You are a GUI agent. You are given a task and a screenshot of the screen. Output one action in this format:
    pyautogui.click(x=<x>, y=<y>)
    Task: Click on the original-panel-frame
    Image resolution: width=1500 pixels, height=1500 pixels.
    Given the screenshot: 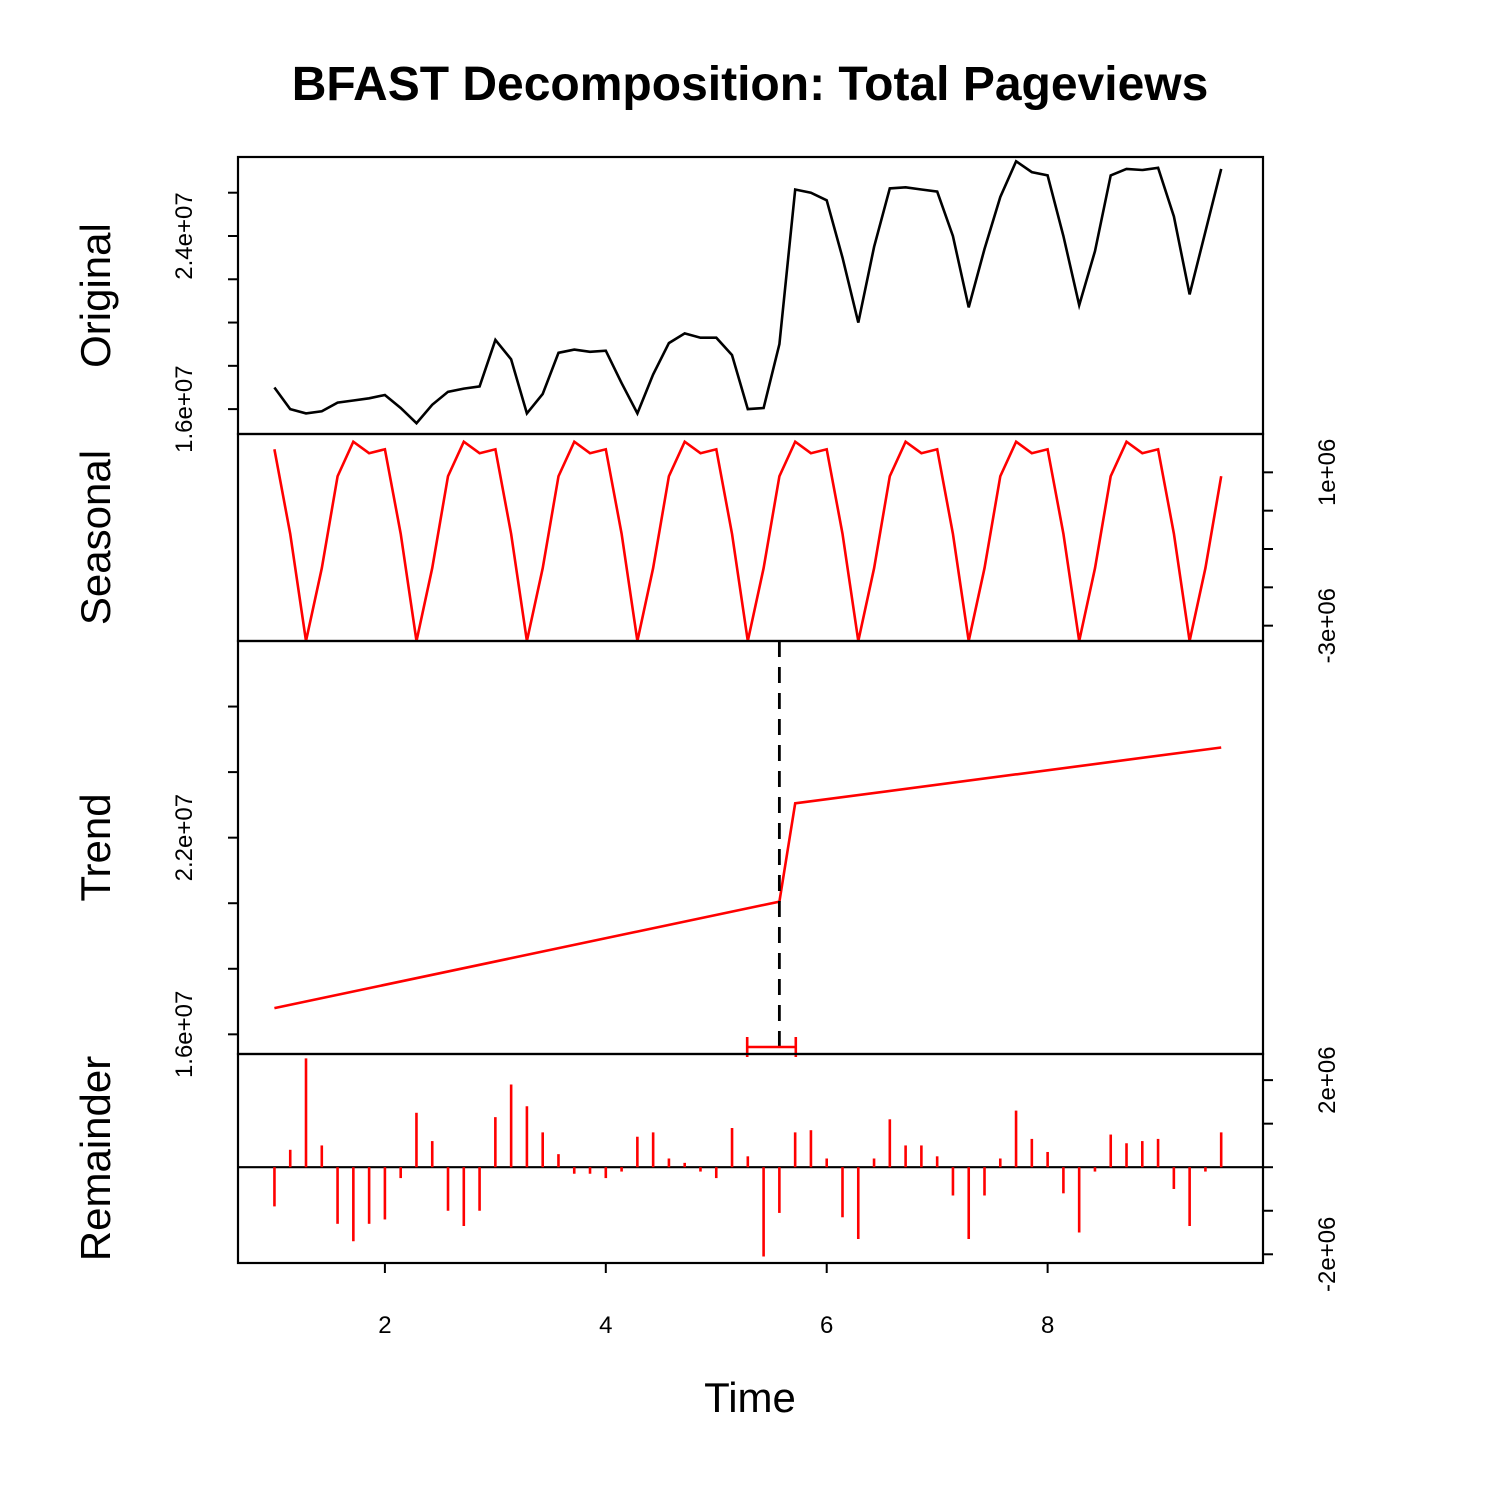 What is the action you would take?
    pyautogui.click(x=750, y=295)
    